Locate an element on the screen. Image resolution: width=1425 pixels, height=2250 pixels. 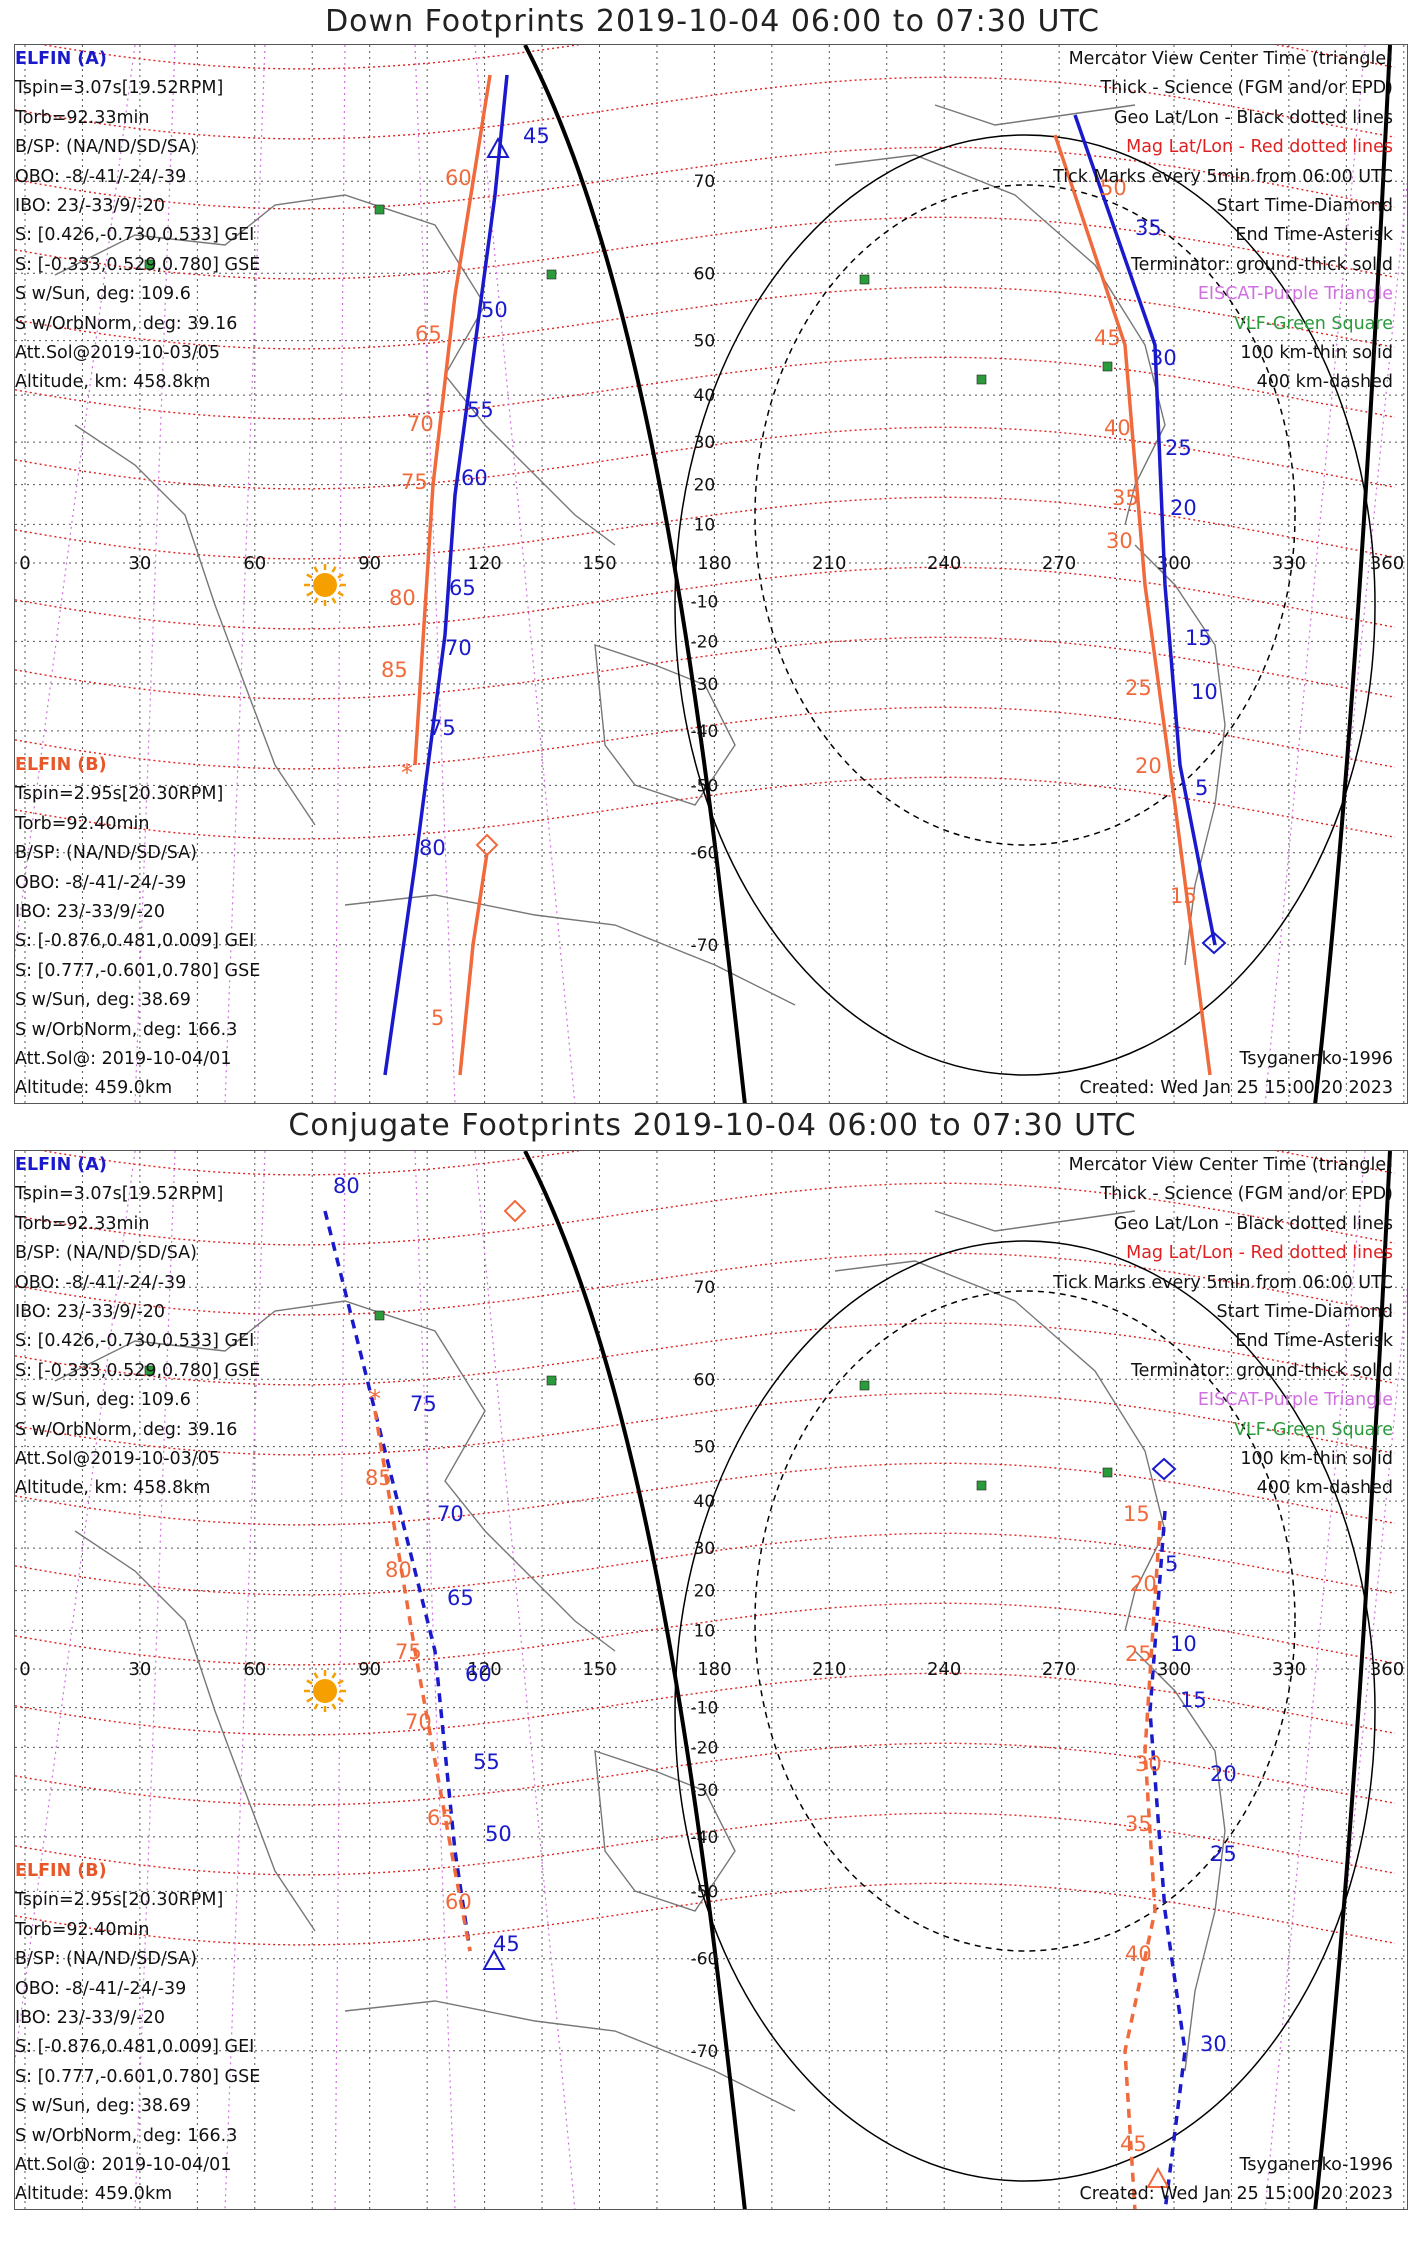
longitude-label: 300 is located at coordinates (1174, 563).